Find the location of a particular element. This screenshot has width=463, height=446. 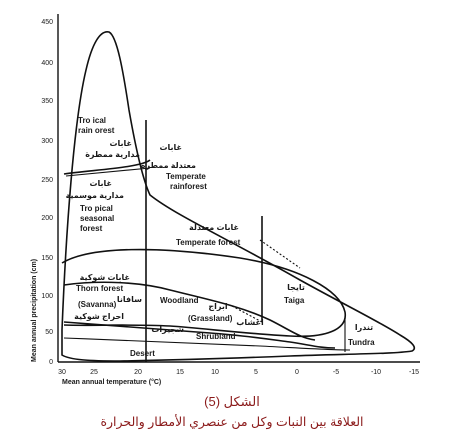

y-tick-label: 250 is located at coordinates (47, 180).